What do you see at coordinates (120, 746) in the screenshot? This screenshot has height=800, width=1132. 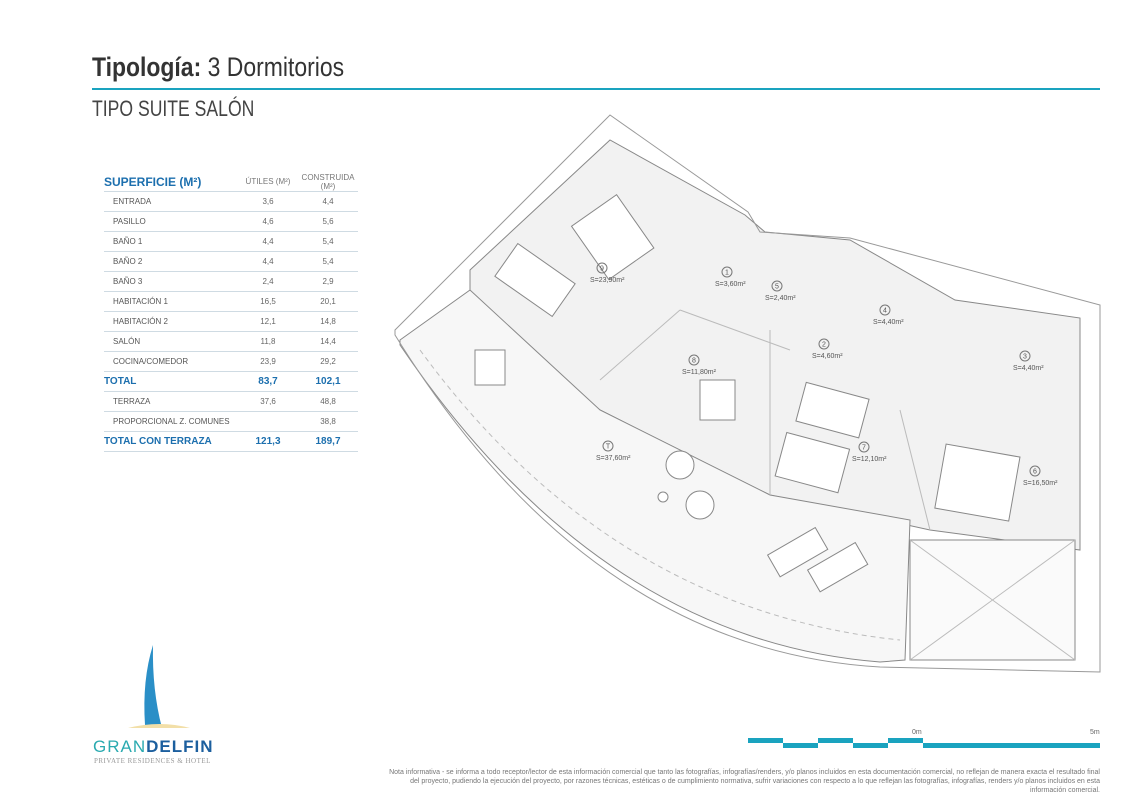 I see `brand-name-a: GRAN` at bounding box center [120, 746].